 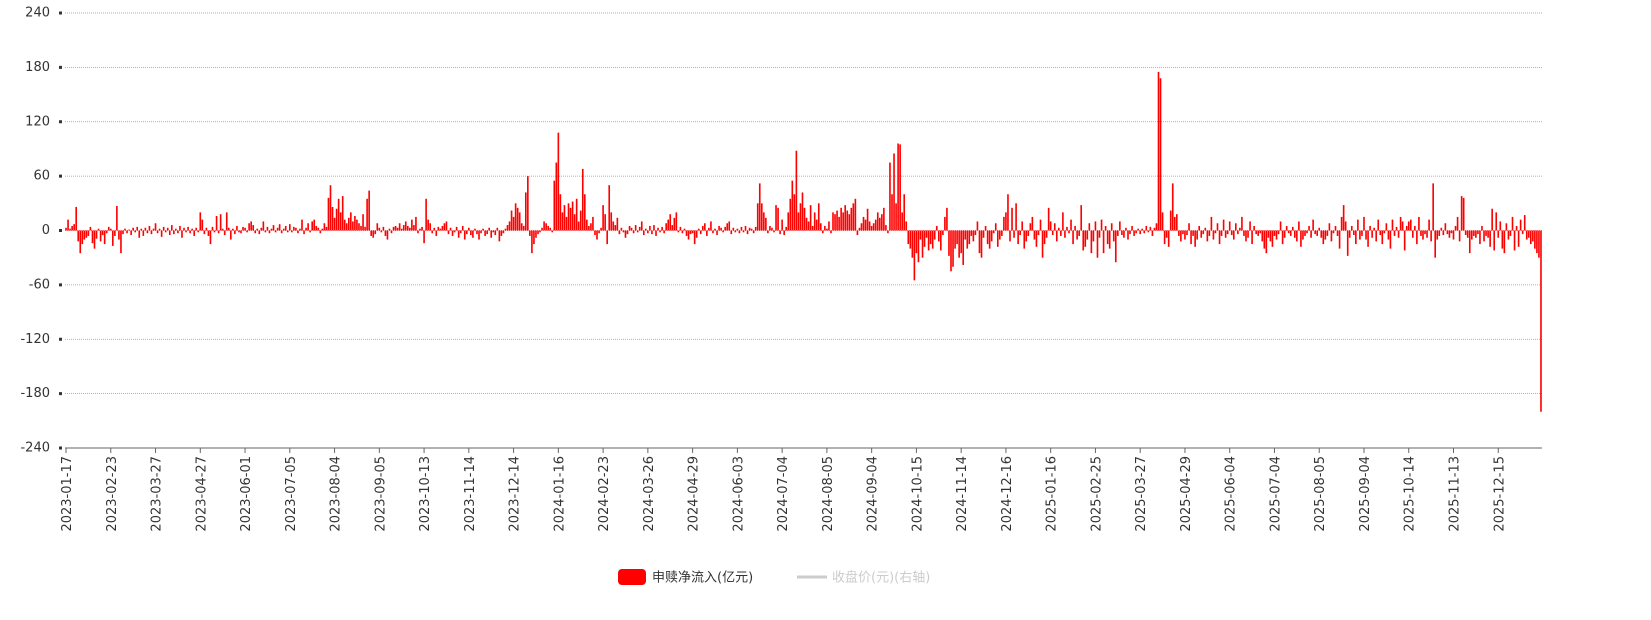 I want to click on legend-label: 申赎净流入(亿元), so click(x=702, y=578).